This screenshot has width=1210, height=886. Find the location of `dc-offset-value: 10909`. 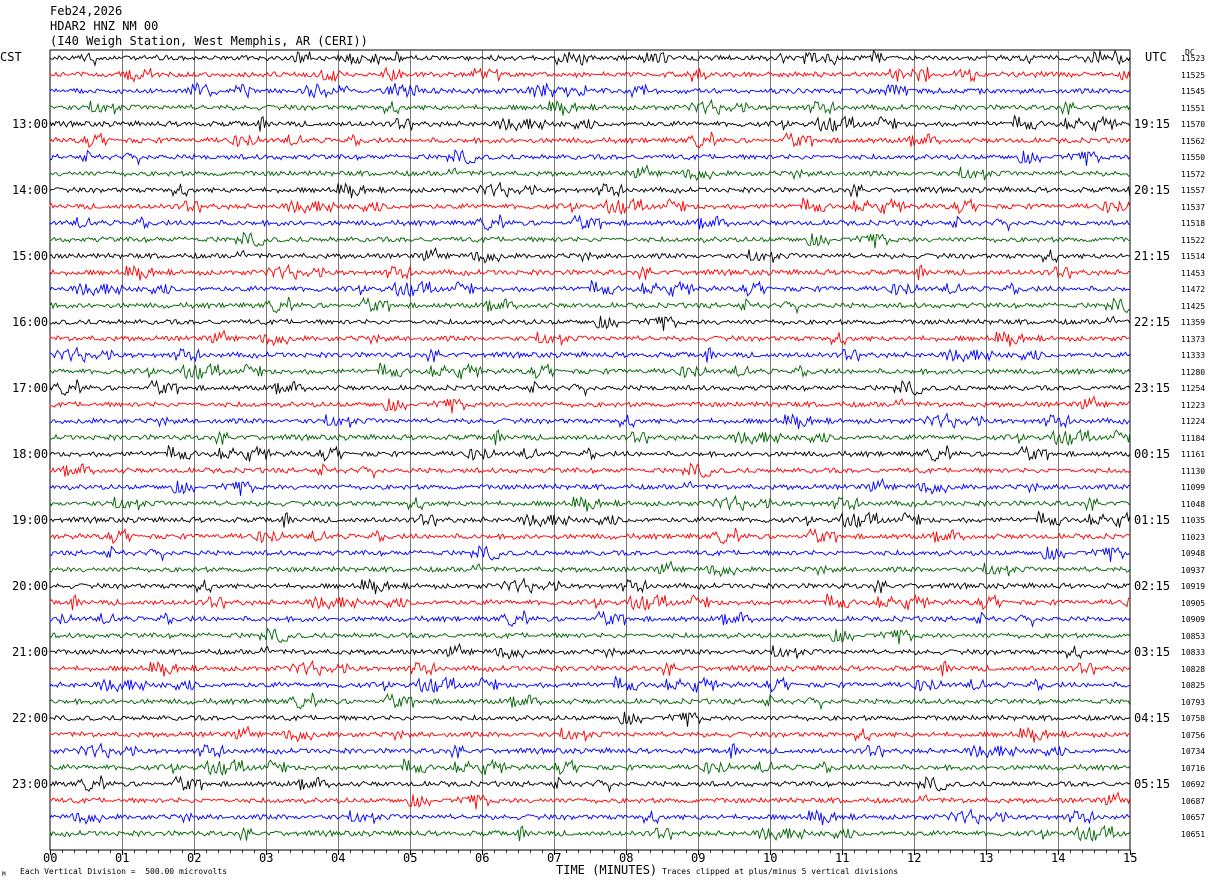

dc-offset-value: 10909 is located at coordinates (1193, 619).